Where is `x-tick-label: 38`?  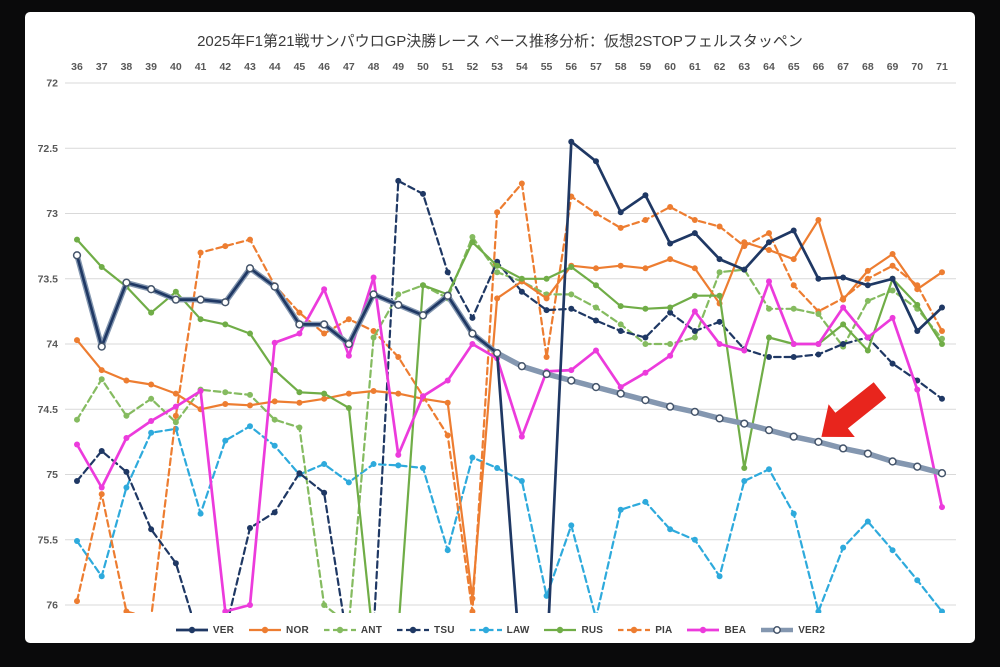
x-tick-label: 38 is located at coordinates (127, 67).